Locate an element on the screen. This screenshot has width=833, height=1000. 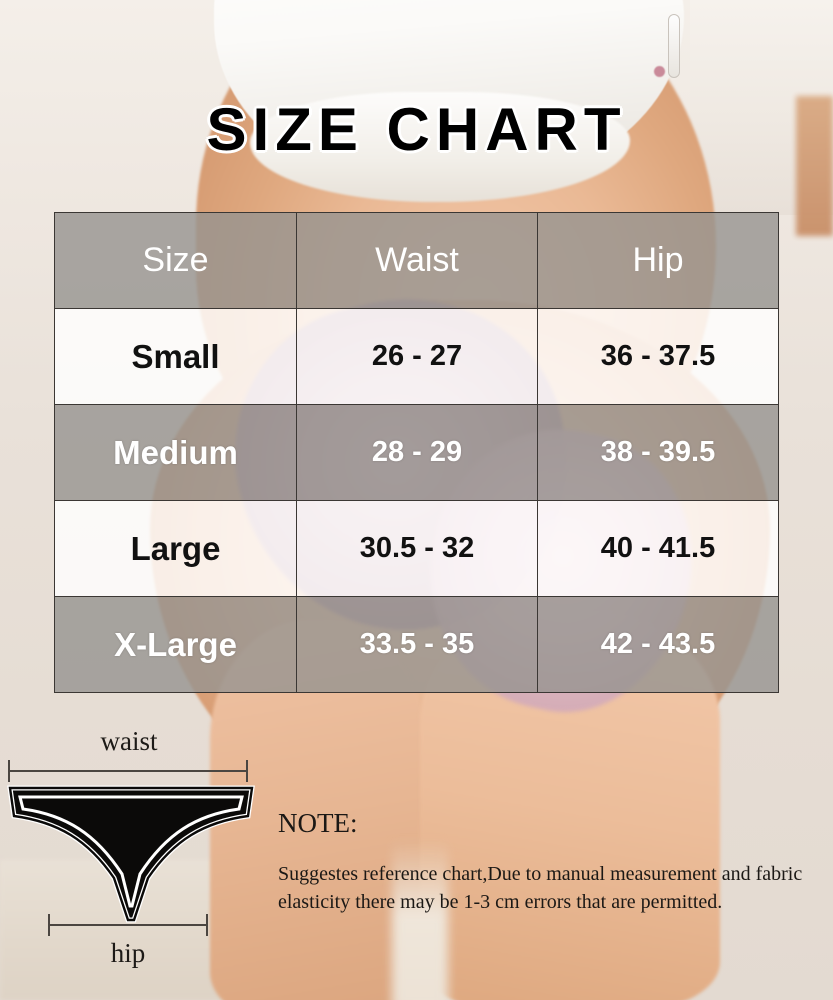
table-row: Small 26 - 27 36 - 37.5 is located at coordinates (416, 356).